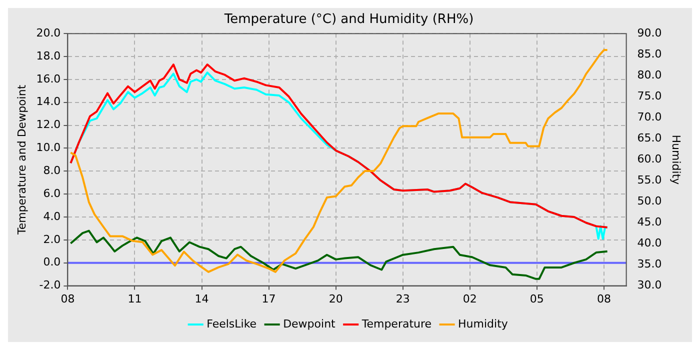  Describe the element at coordinates (309, 323) in the screenshot. I see `legend-label: Dewpoint` at that location.